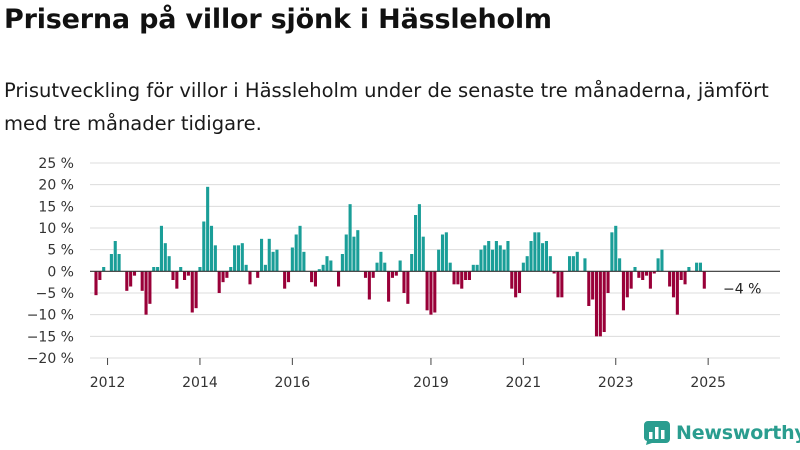 The image size is (800, 450). Describe the element at coordinates (108, 383) in the screenshot. I see `x-tick-label: 2012` at that location.